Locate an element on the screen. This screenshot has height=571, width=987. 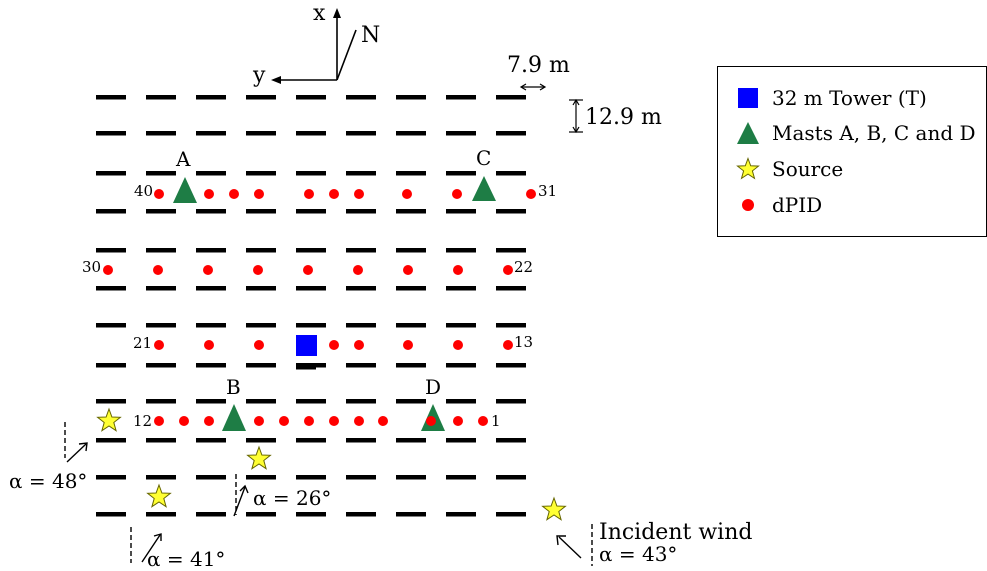
y-axis-label: y is located at coordinates (259, 75).